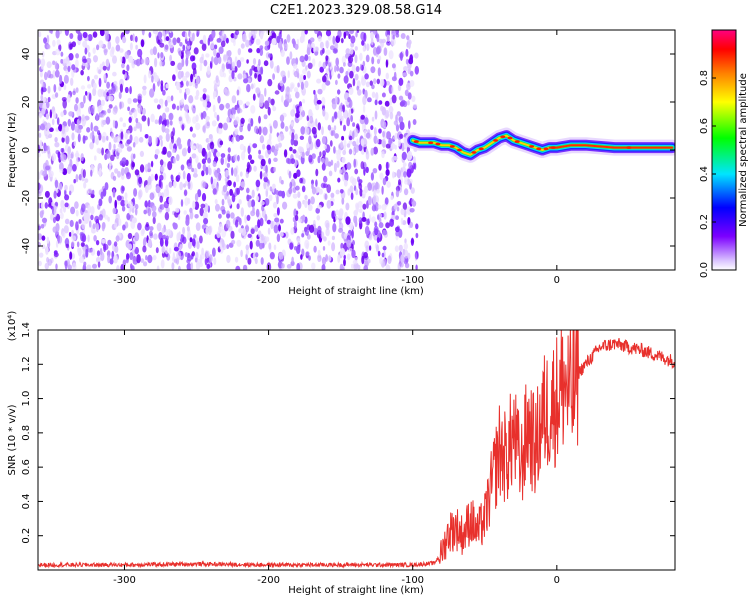 Image resolution: width=750 pixels, height=600 pixels. What do you see at coordinates (26, 399) in the screenshot?
I see `y-tick-label: 1.0` at bounding box center [26, 399].